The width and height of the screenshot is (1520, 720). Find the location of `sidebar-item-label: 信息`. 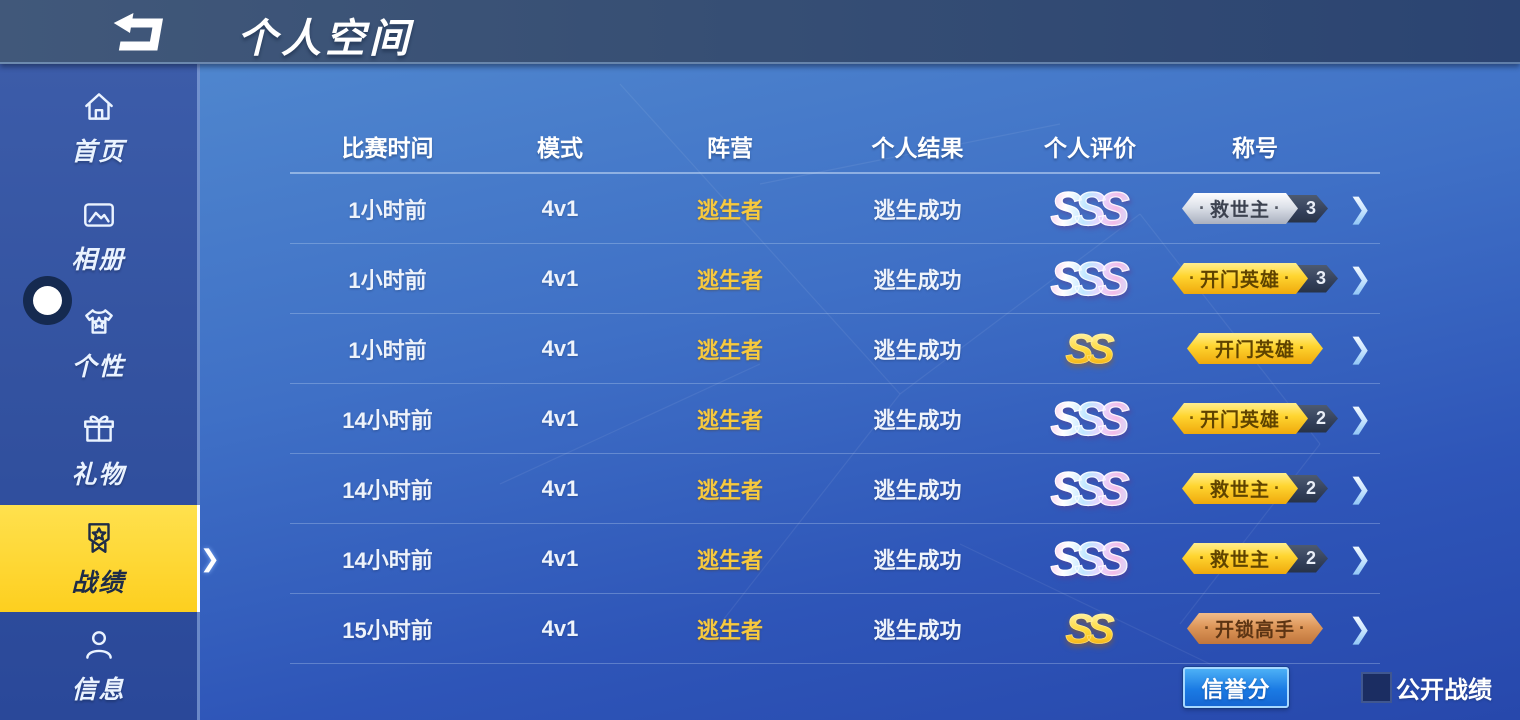

sidebar-item-label: 信息 is located at coordinates (98, 690).